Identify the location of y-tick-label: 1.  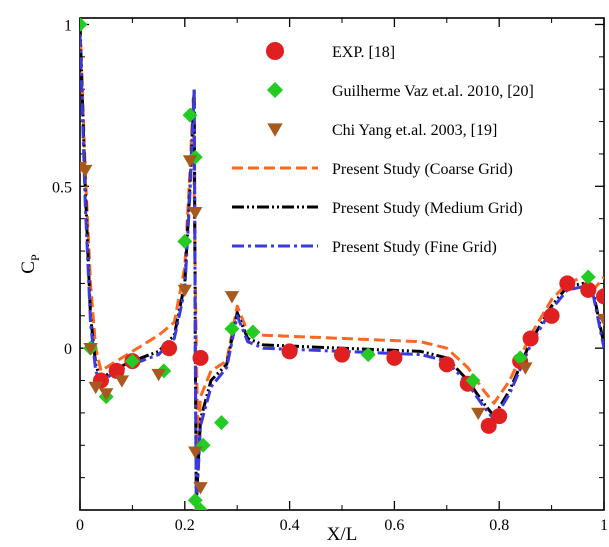
(68, 25).